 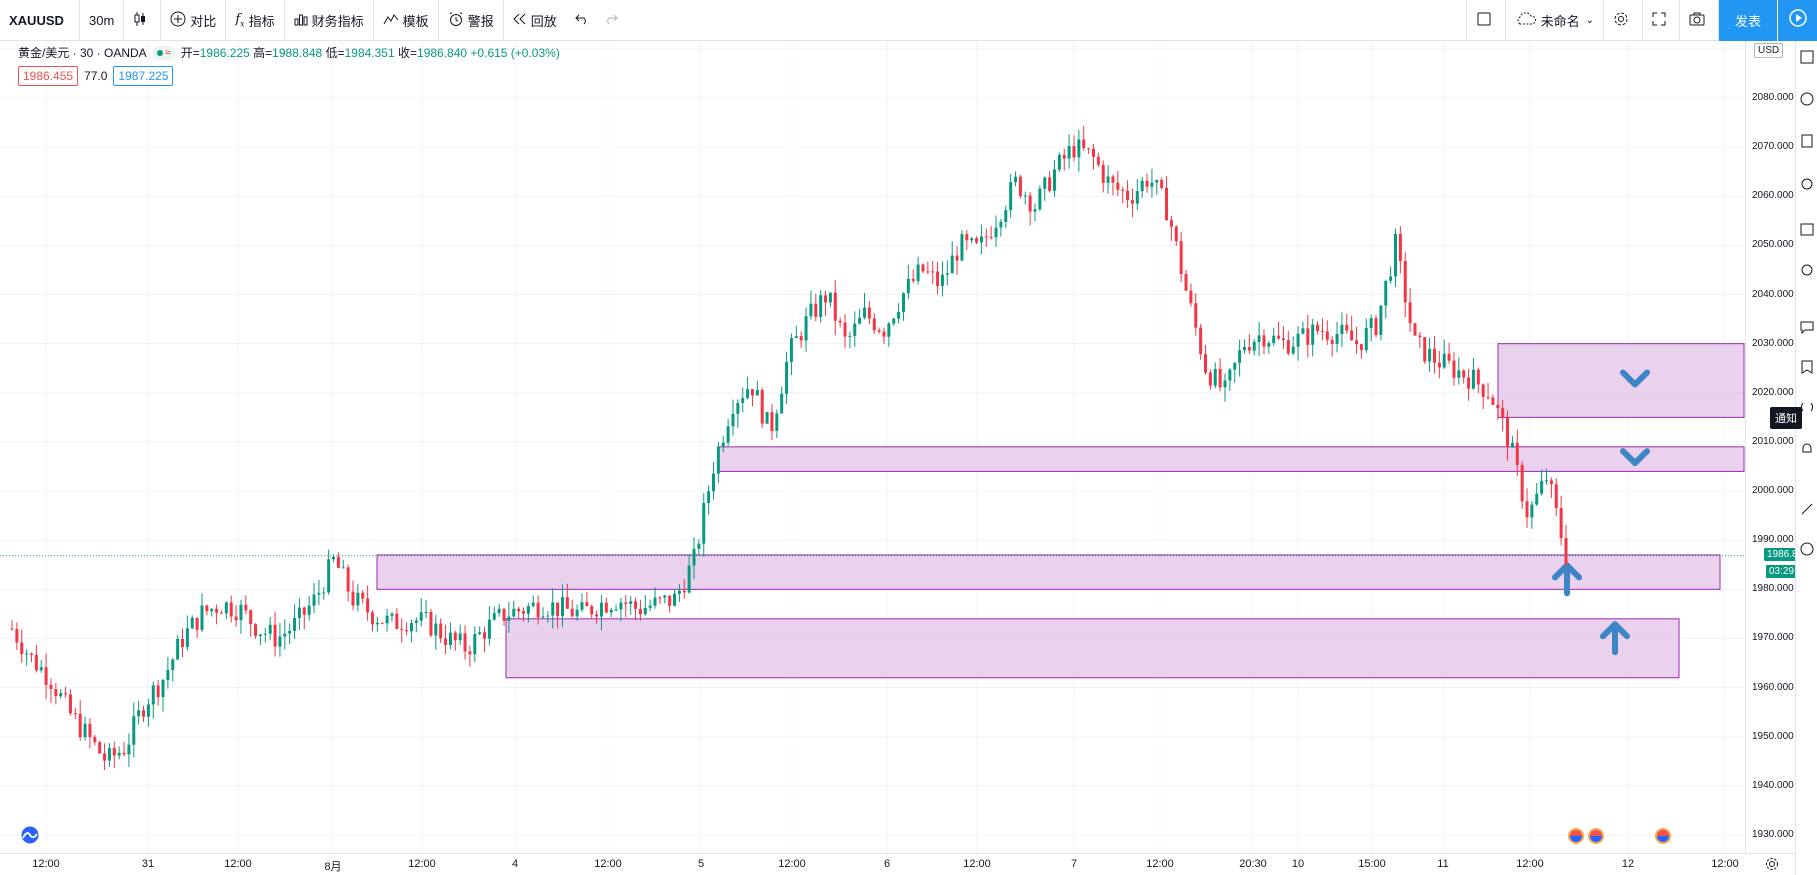 I want to click on undo-button, so click(x=584, y=20).